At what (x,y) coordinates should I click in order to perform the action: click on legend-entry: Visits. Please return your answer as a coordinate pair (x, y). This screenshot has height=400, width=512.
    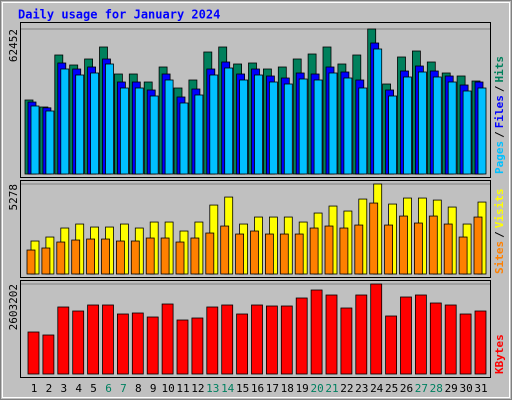
    Looking at the image, I should click on (499, 209).